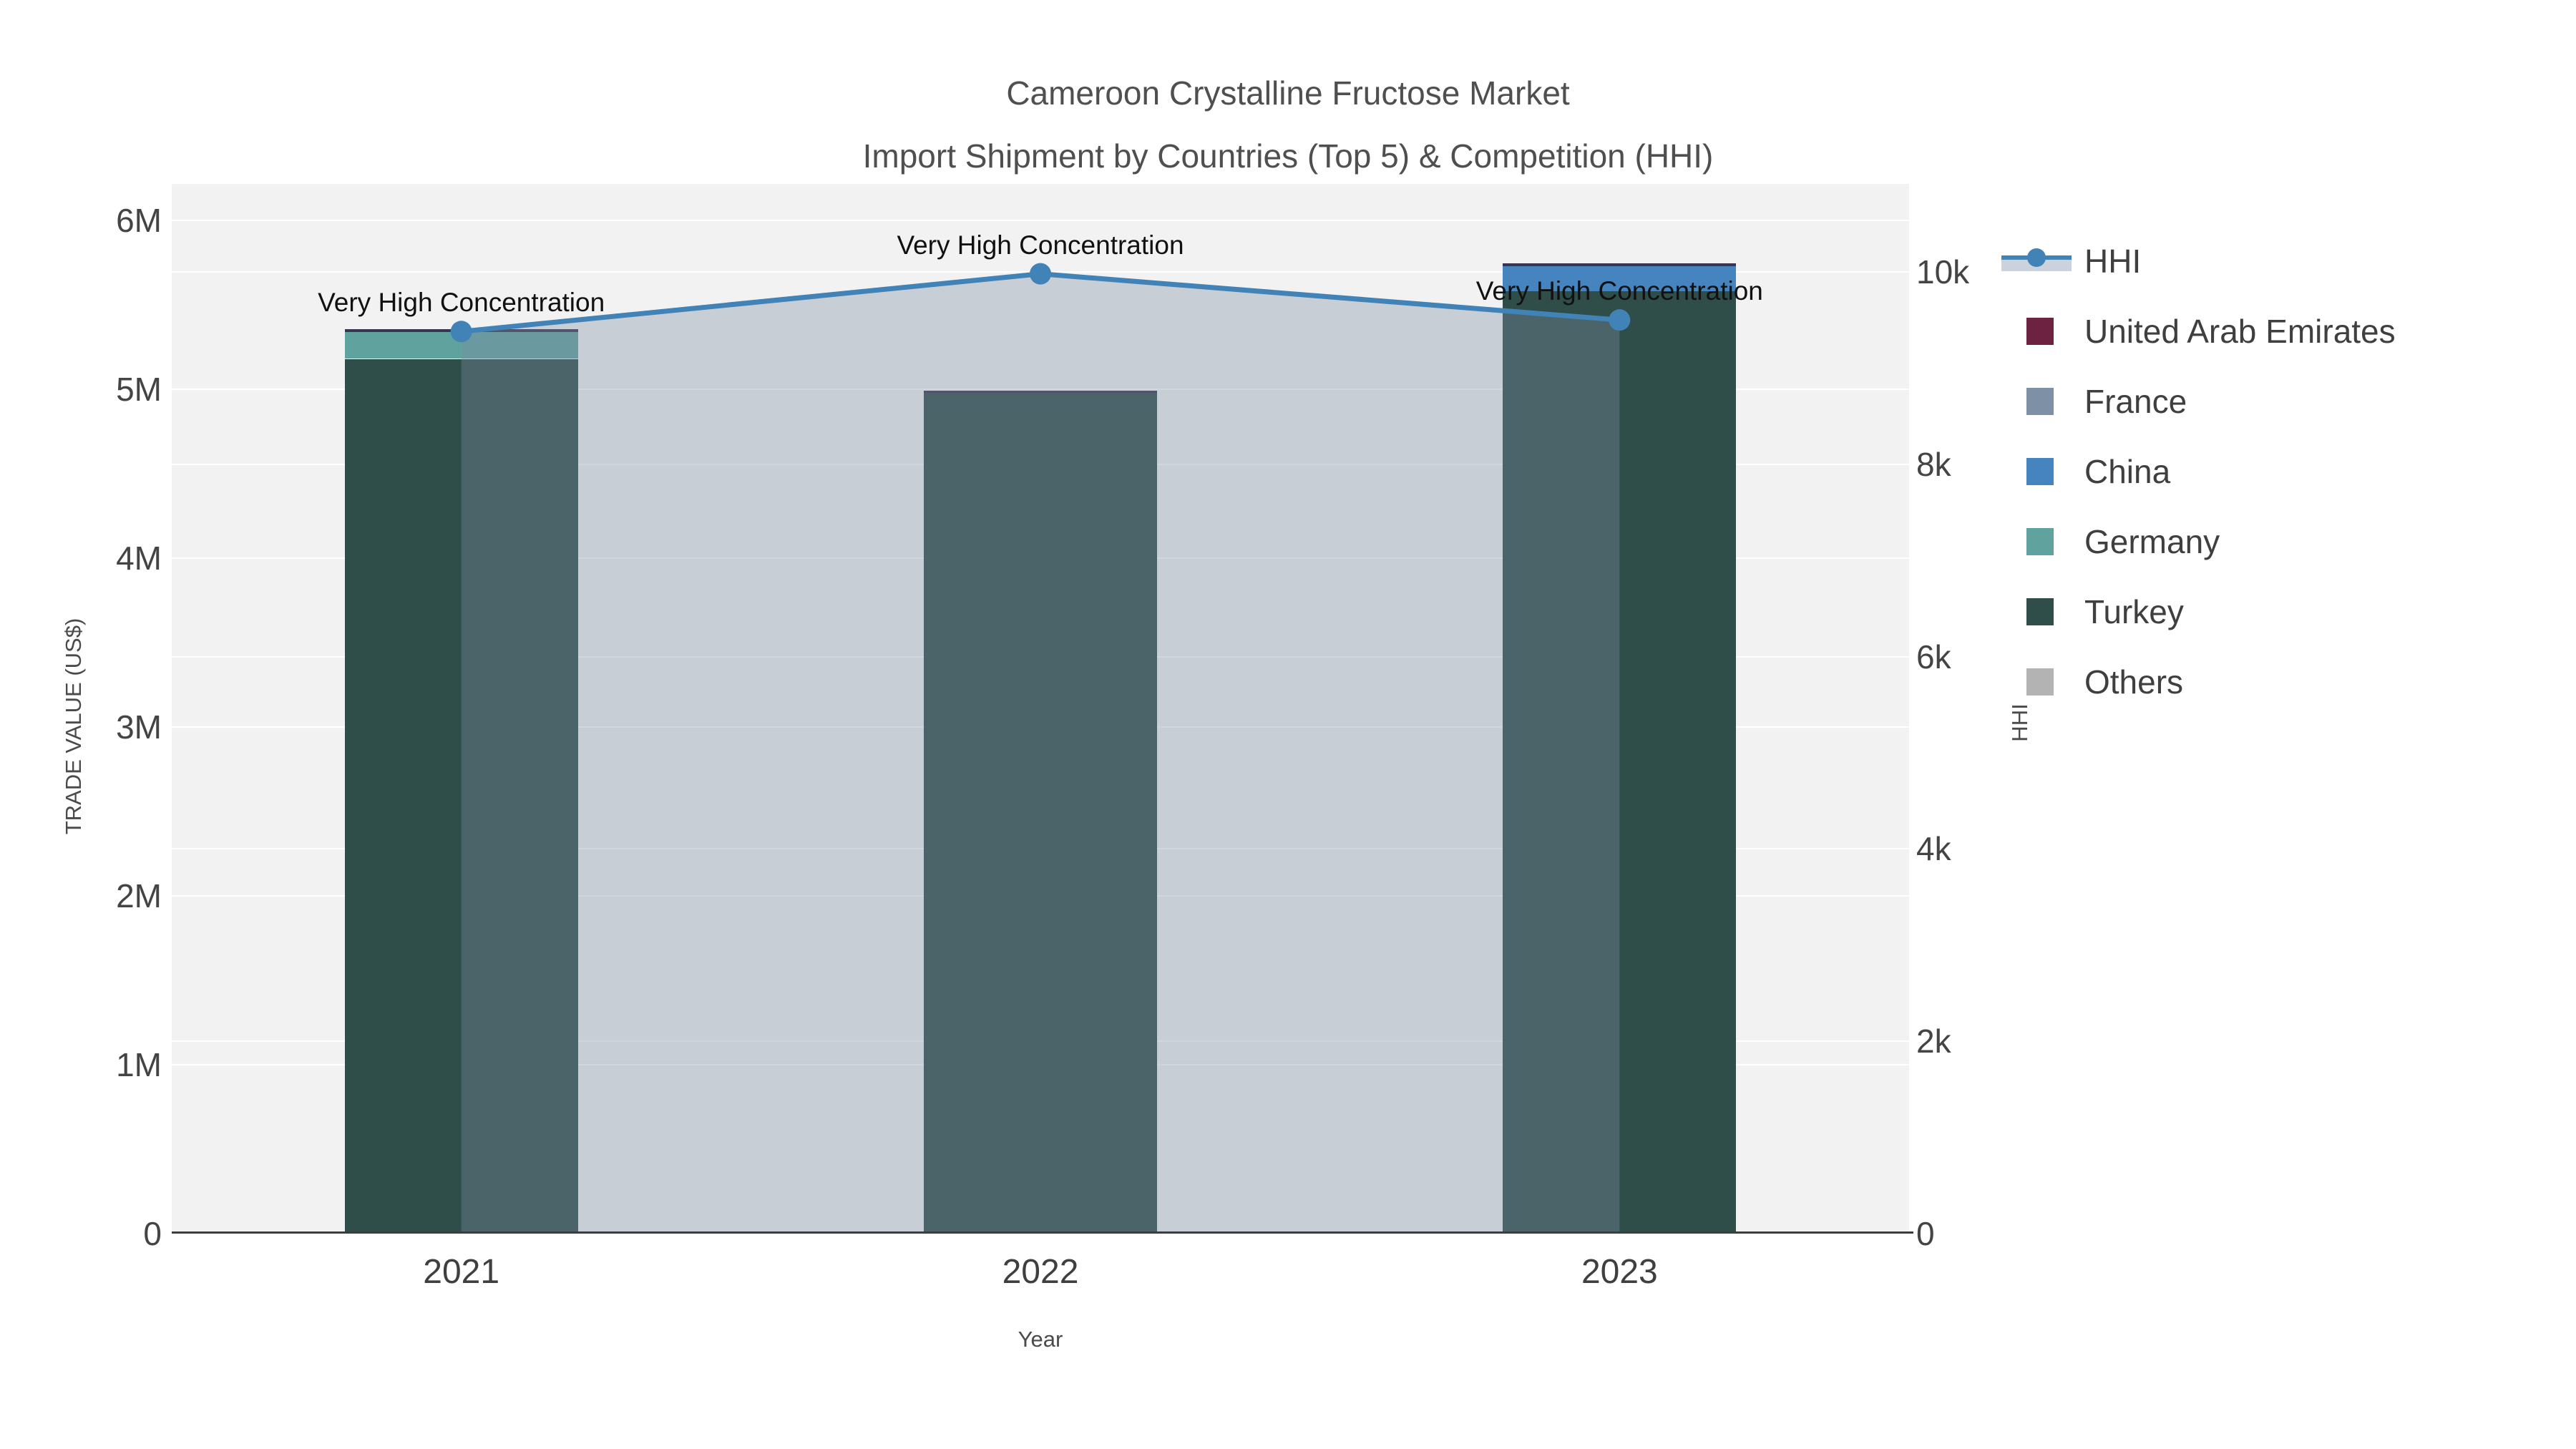 The image size is (2576, 1449). I want to click on legend-item-turkey: Turkey, so click(2275, 612).